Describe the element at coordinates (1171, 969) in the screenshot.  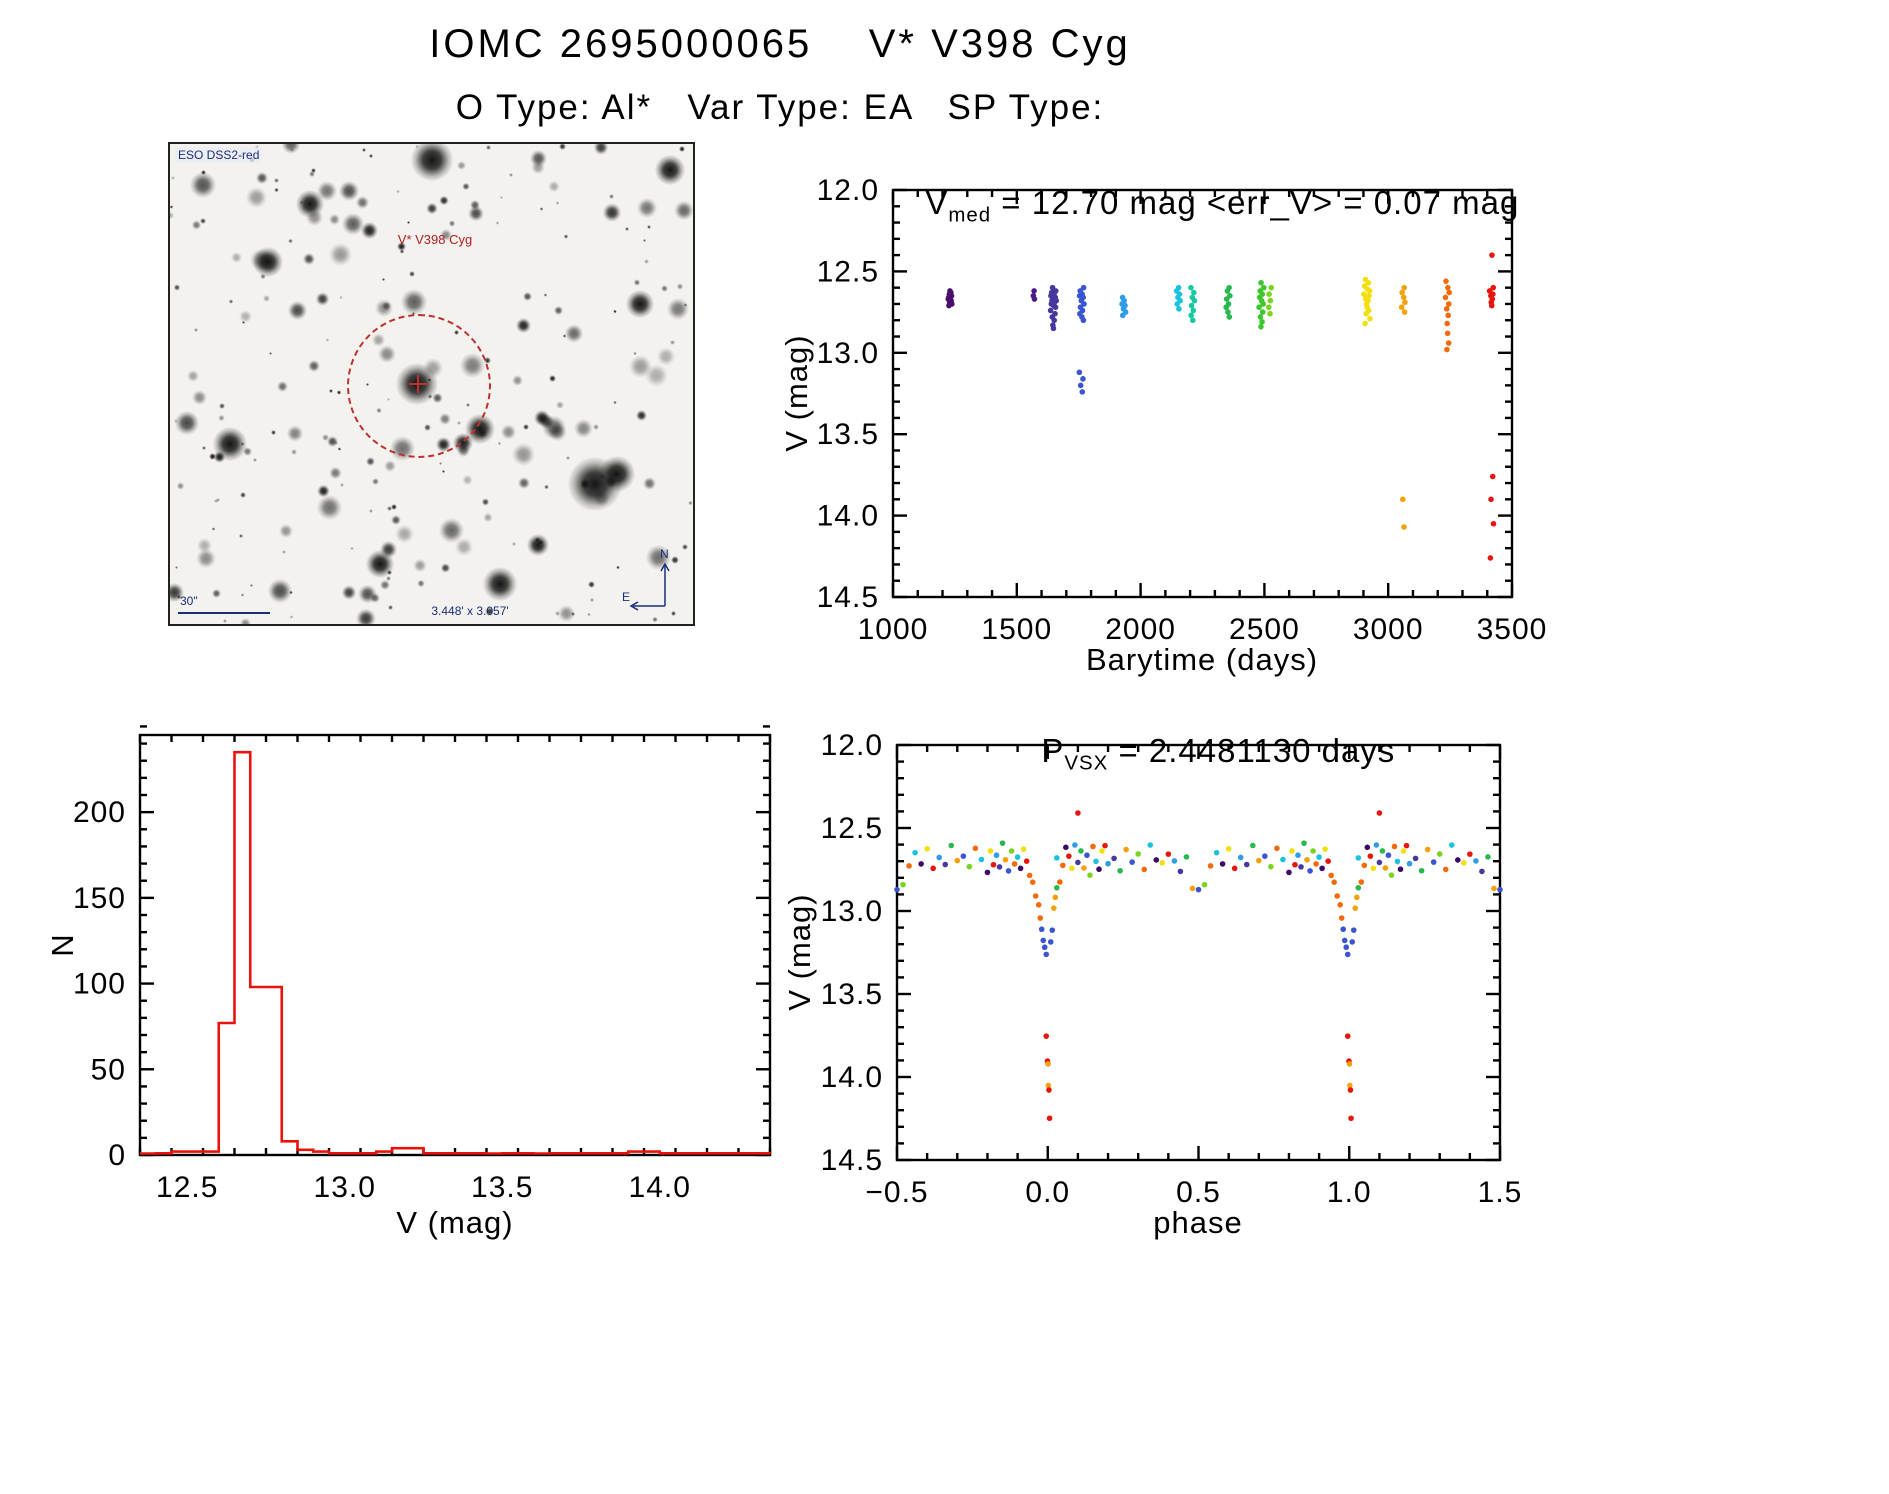
I see `phase-chart: −0.5 0.0 0.5 1.0 1.5 12.0 12.5 13.0 13.5 14.0 14.5` at that location.